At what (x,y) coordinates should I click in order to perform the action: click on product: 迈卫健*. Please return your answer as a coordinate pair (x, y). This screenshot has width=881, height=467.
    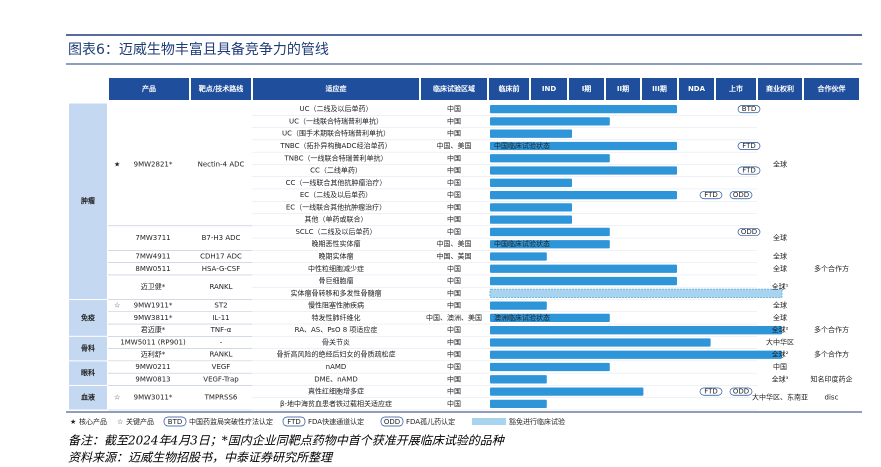
    Looking at the image, I should click on (153, 286).